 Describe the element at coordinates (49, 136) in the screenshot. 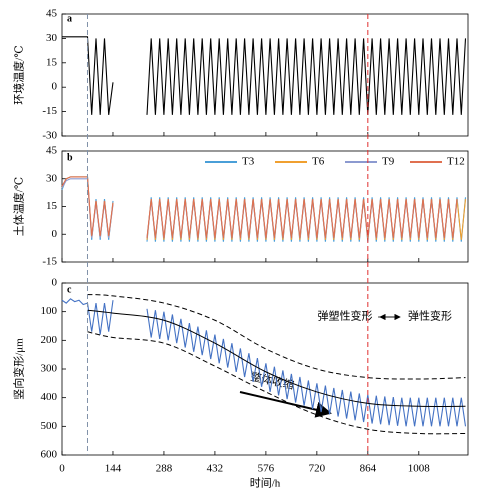

I see `y-tick-label: -30` at that location.